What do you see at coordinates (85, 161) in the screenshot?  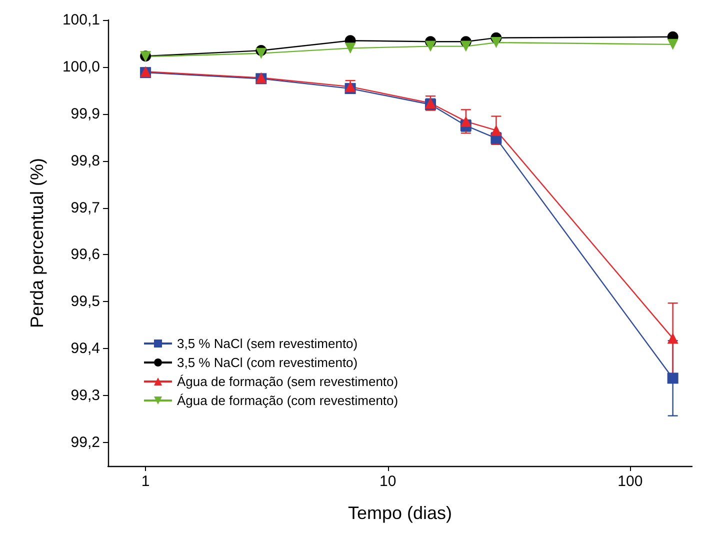 I see `y-tick-label: 99,8` at bounding box center [85, 161].